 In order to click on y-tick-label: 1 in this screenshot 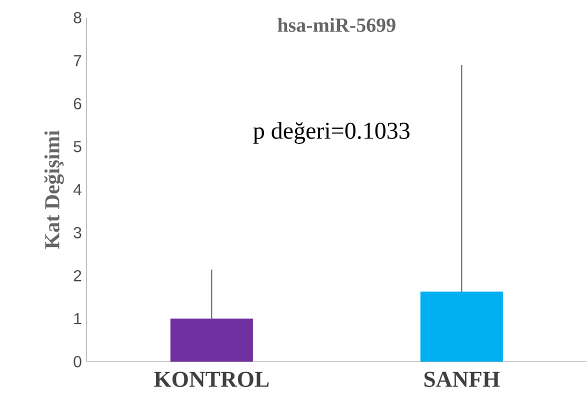, I will do `click(78, 318)`.